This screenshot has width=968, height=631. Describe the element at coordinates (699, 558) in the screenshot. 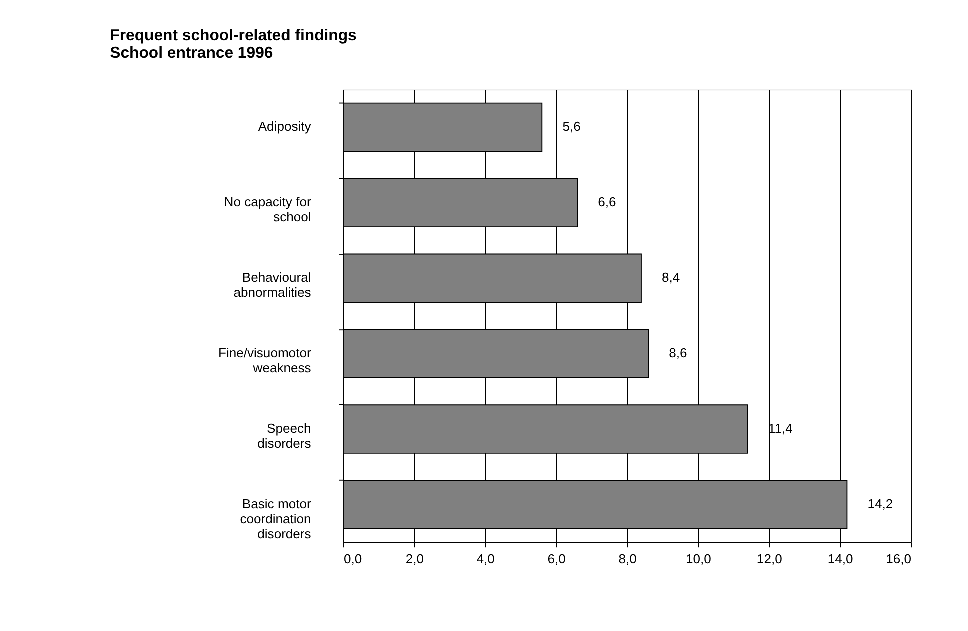

I see `x-tick-label: 10,0` at that location.